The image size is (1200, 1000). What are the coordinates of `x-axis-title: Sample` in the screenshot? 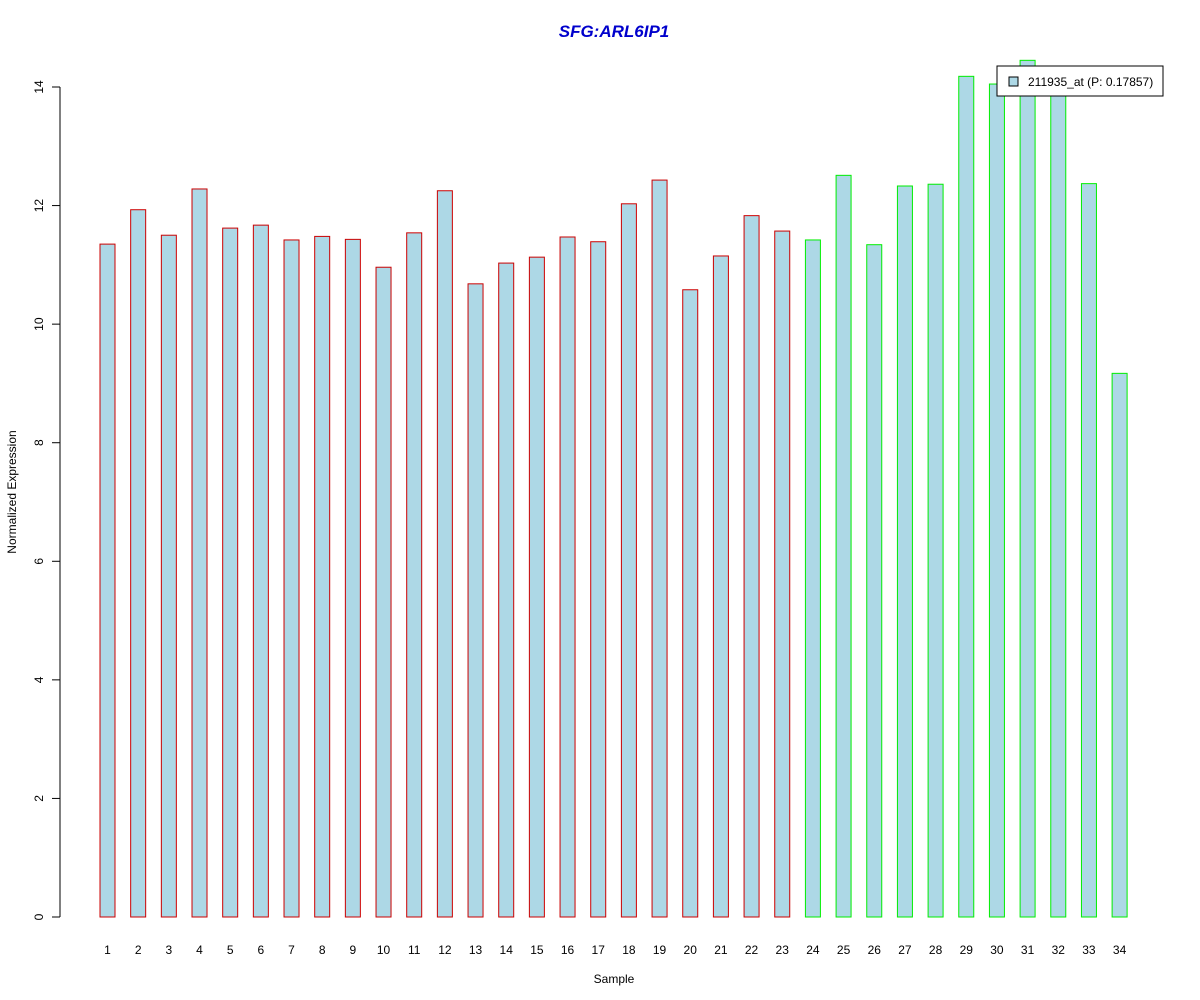 It's located at (614, 979).